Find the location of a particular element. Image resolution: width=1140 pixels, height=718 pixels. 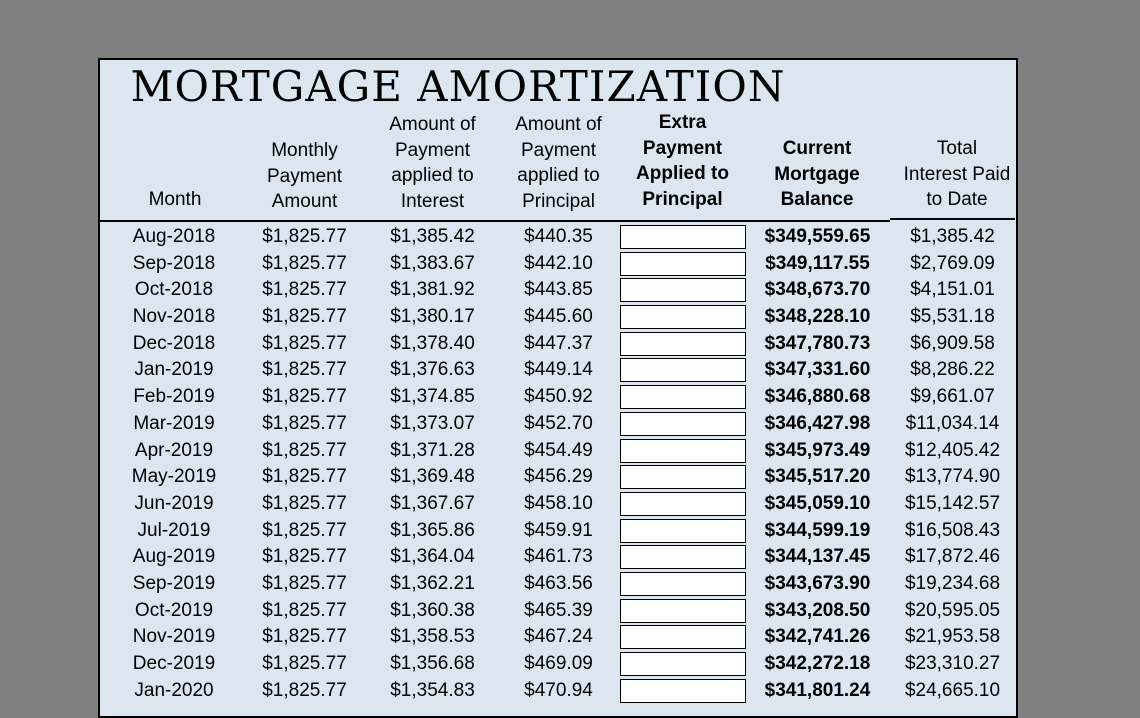

balance-cell: $346,880.68 is located at coordinates (817, 397).